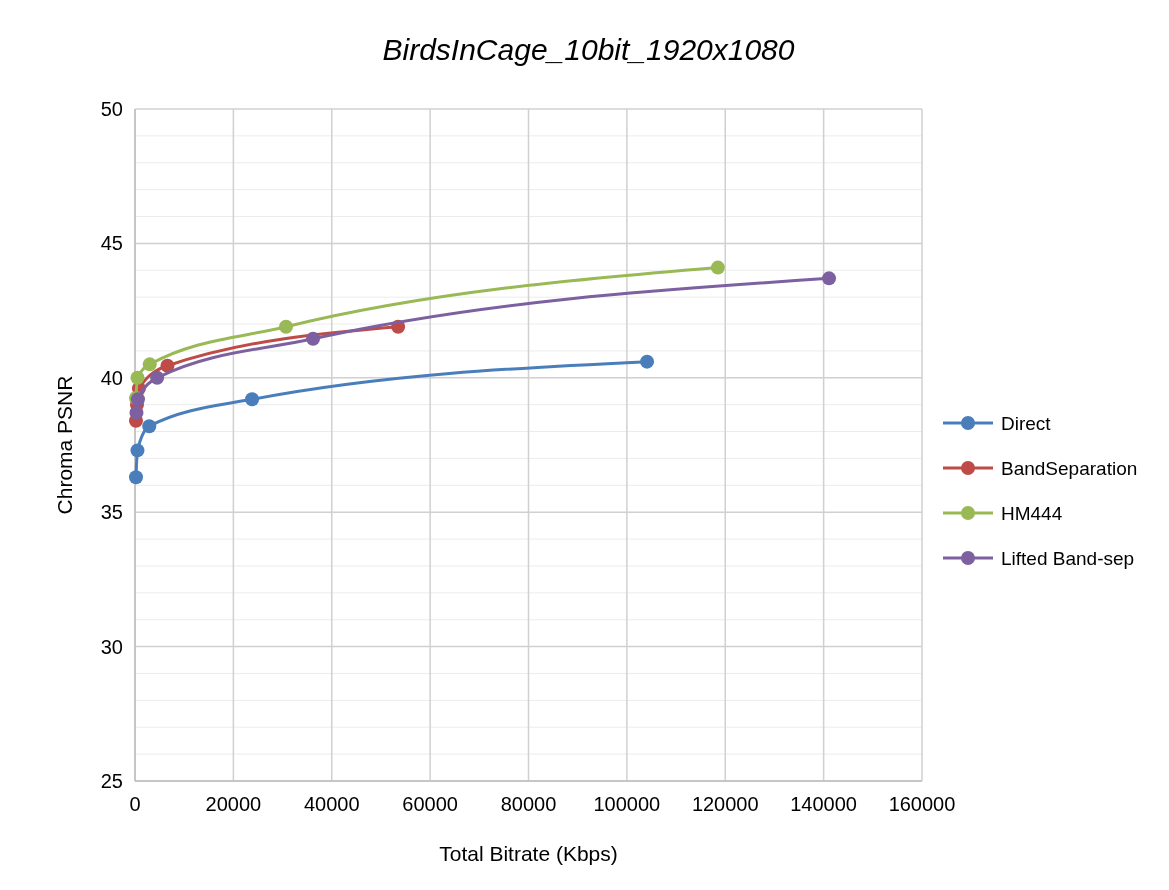 This screenshot has width=1169, height=890. Describe the element at coordinates (1068, 558) in the screenshot. I see `legend-label: Lifted Band-sep` at that location.